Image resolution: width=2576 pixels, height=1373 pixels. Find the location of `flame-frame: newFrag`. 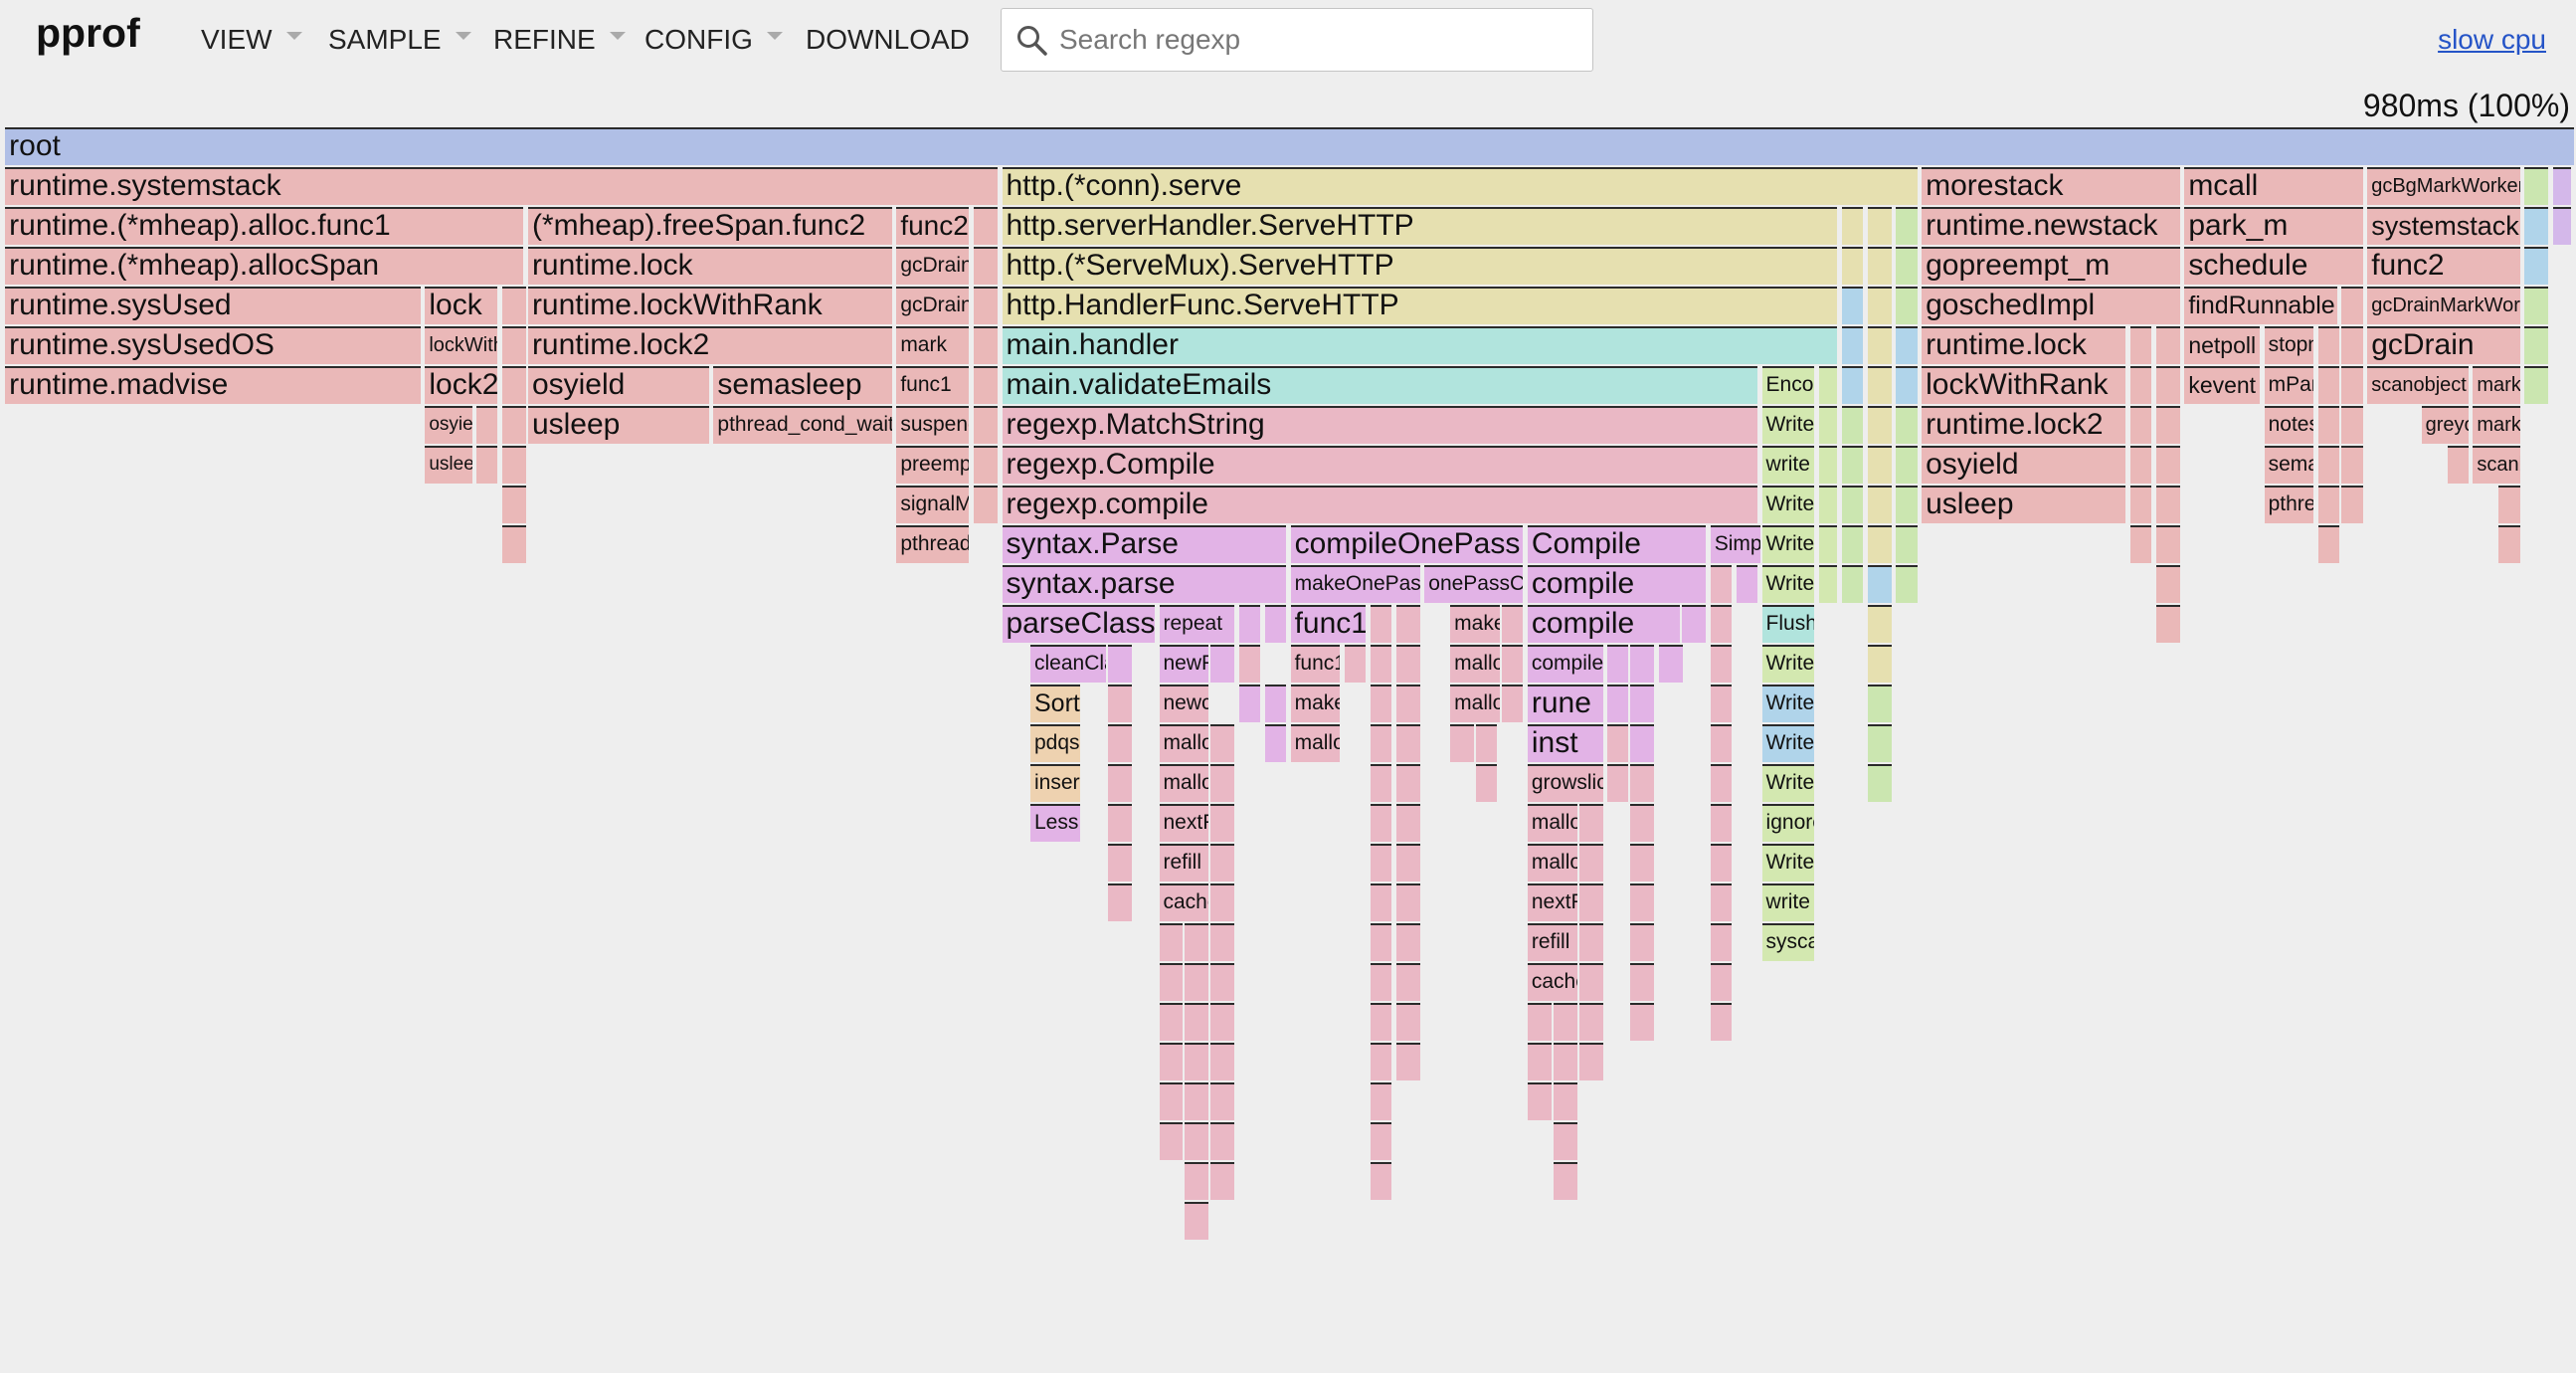

flame-frame: newFrag is located at coordinates (1184, 664).